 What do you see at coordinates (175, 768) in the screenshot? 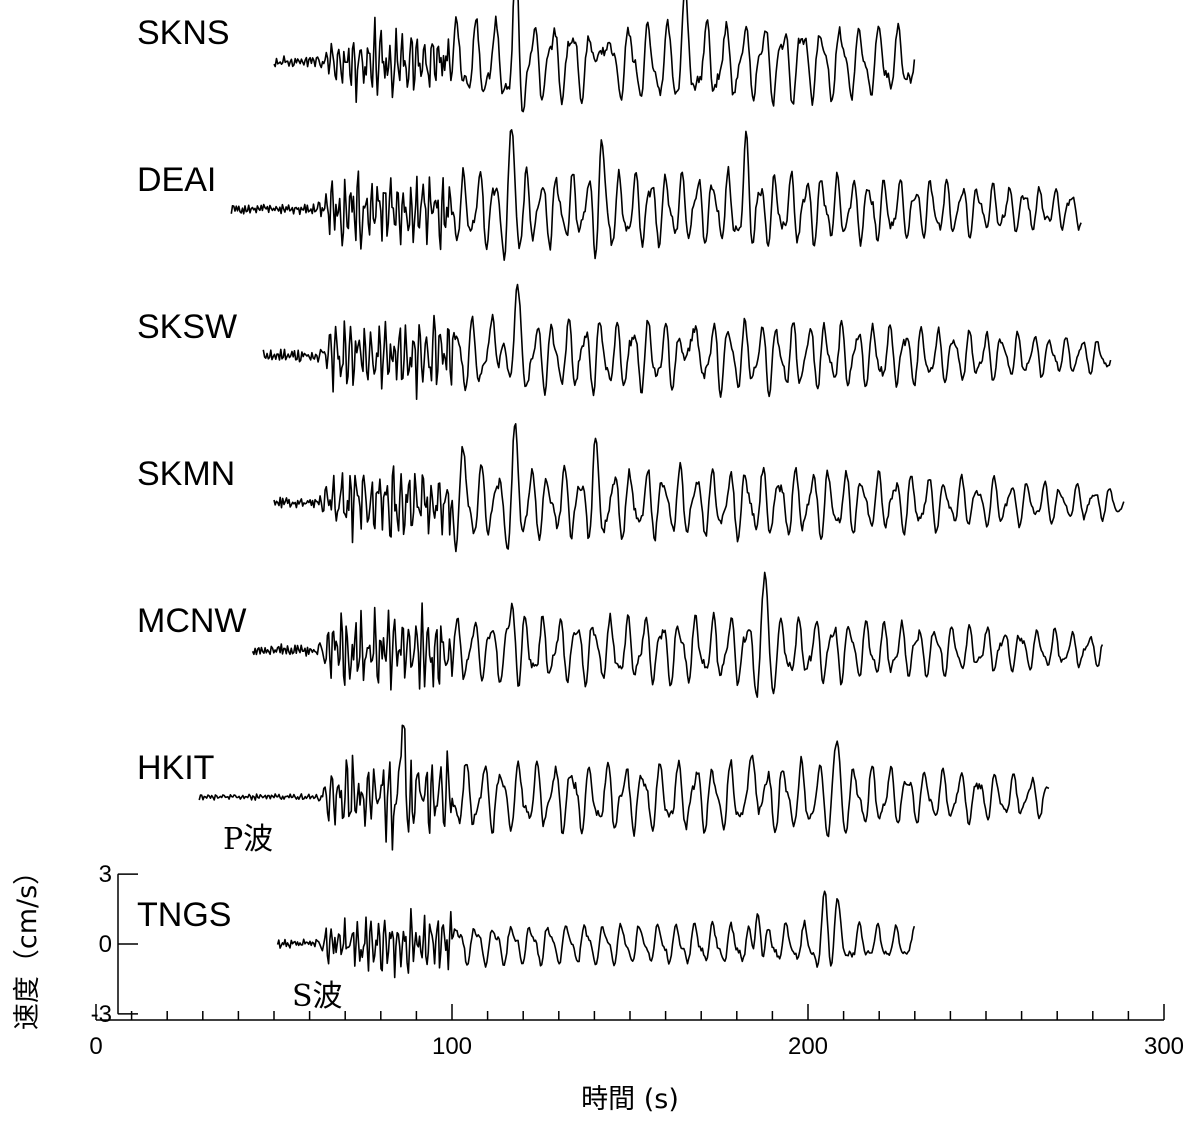
I see `station-label-hkit: HKIT` at bounding box center [175, 768].